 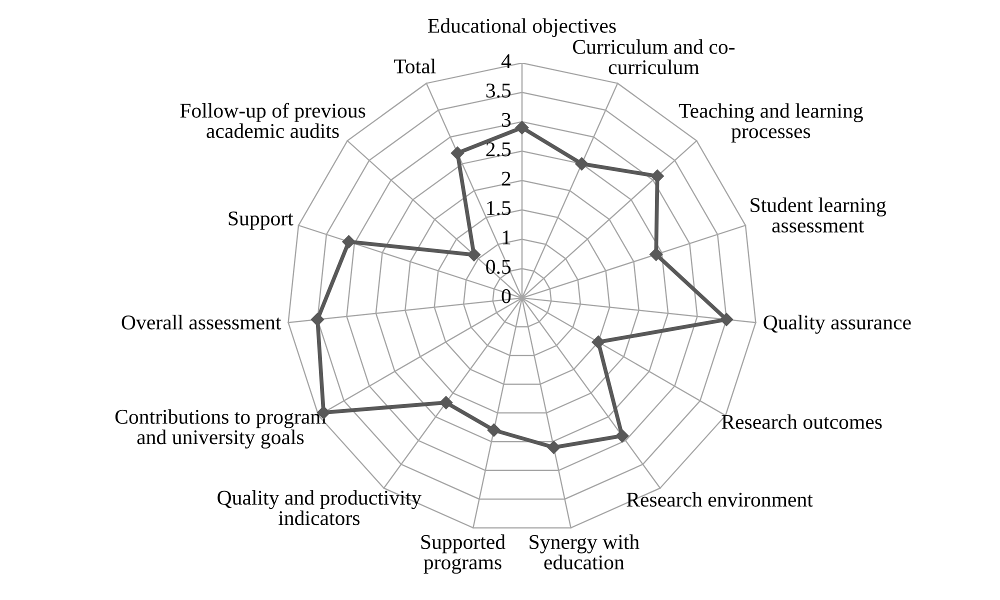 What do you see at coordinates (415, 66) in the screenshot?
I see `spoke-label: Total` at bounding box center [415, 66].